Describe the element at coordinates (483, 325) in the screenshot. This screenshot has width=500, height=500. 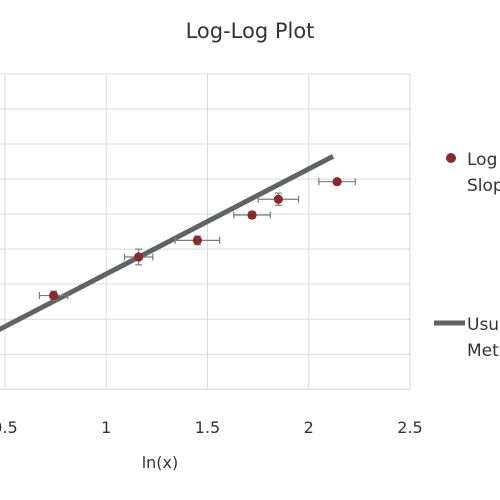
I see `legend-label-line-line1: Usu` at that location.